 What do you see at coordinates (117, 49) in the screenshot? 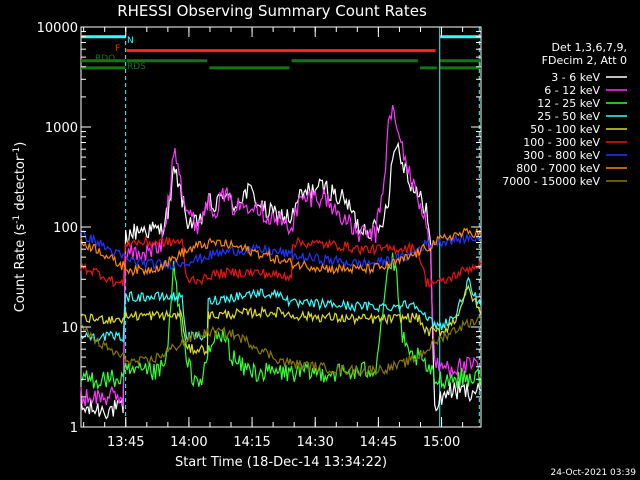
I see `state-label-f: F` at bounding box center [117, 49].